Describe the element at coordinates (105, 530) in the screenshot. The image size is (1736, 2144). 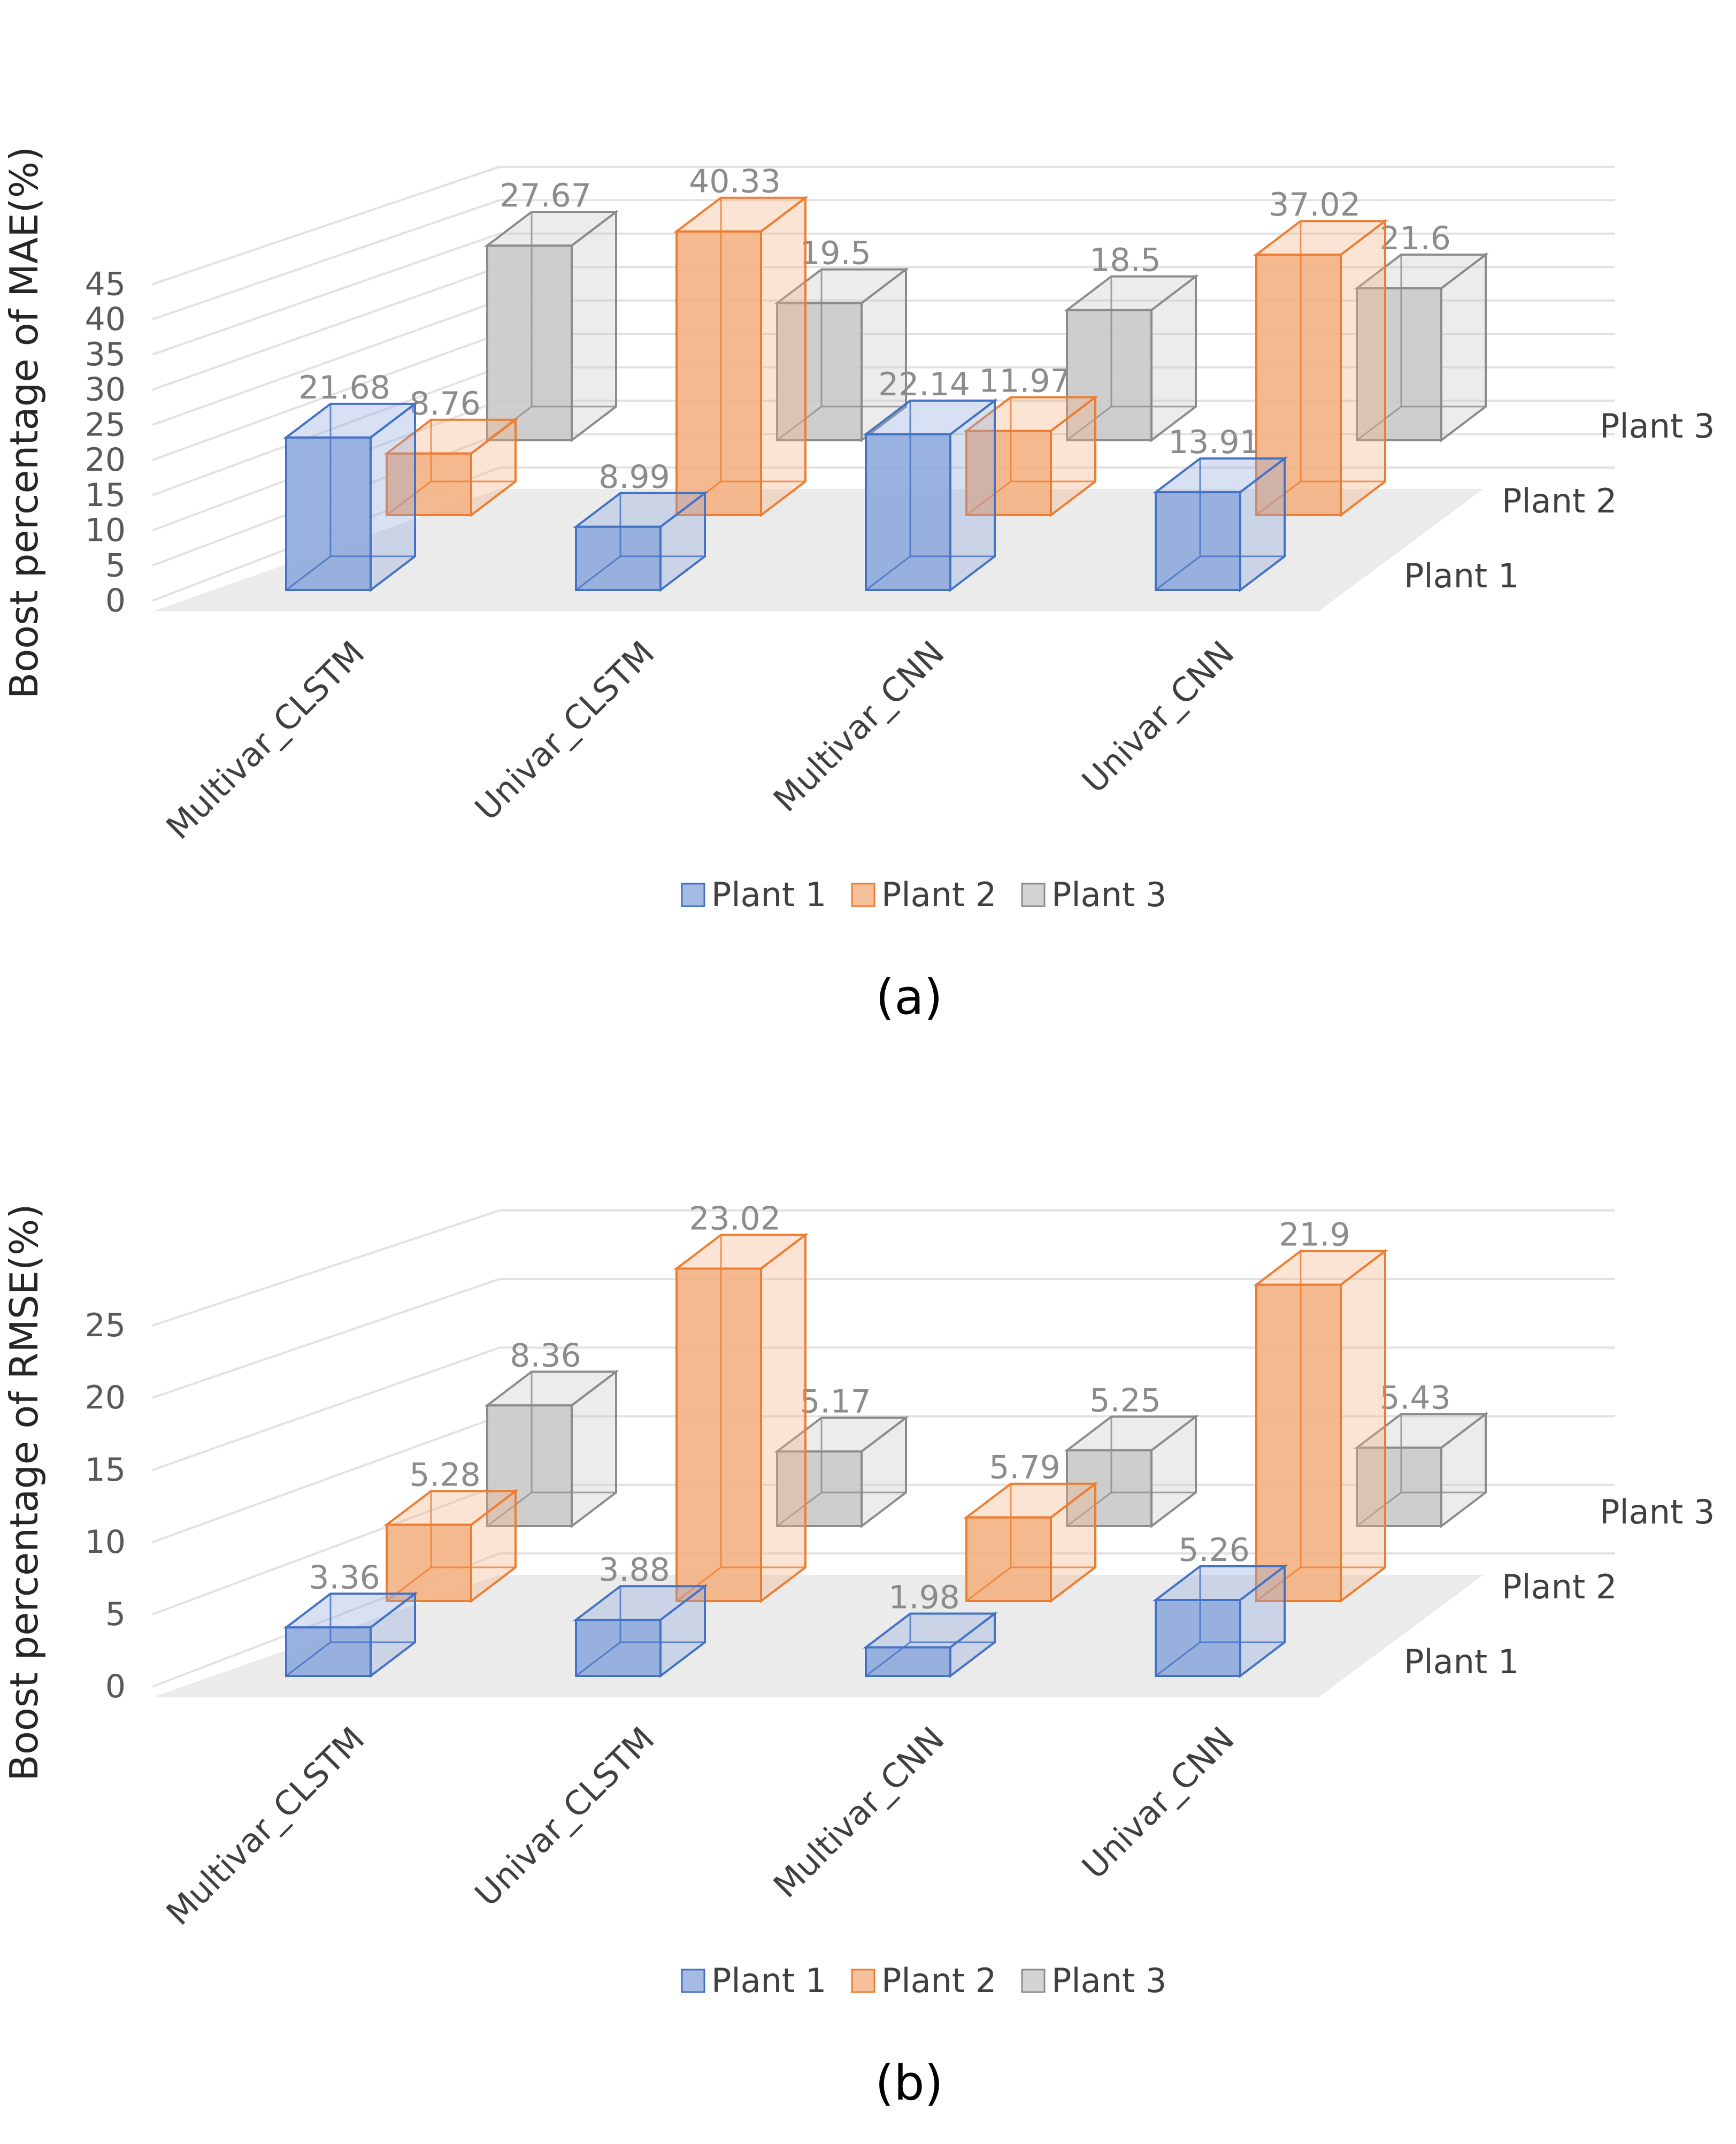
I see `y-tick-label: 10` at that location.